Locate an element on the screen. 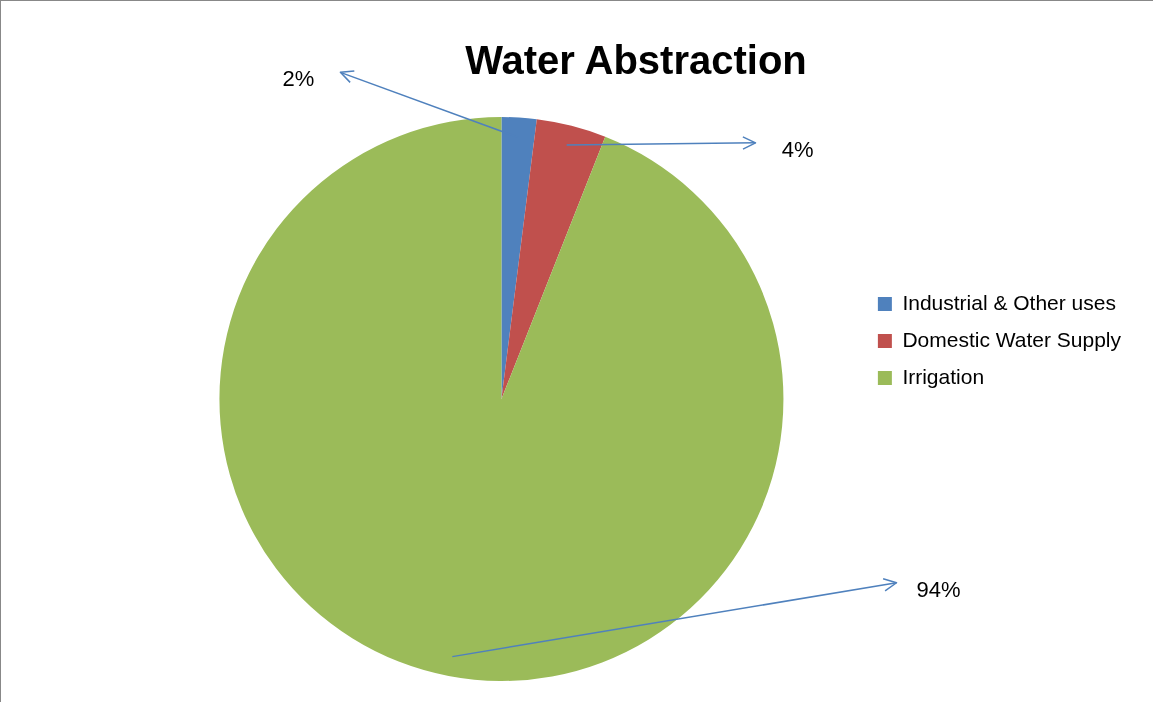 The height and width of the screenshot is (702, 1153). legend-label: Industrial & Other uses is located at coordinates (1009, 302).